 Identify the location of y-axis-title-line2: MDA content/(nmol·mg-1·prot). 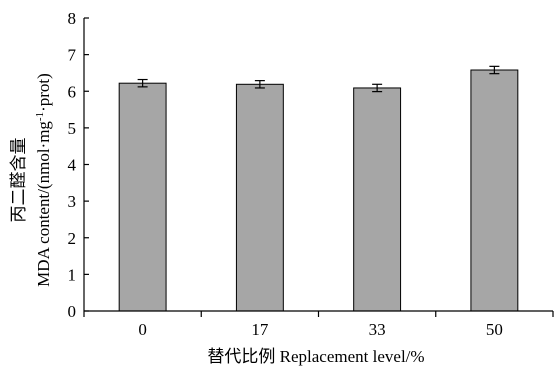
(43, 180).